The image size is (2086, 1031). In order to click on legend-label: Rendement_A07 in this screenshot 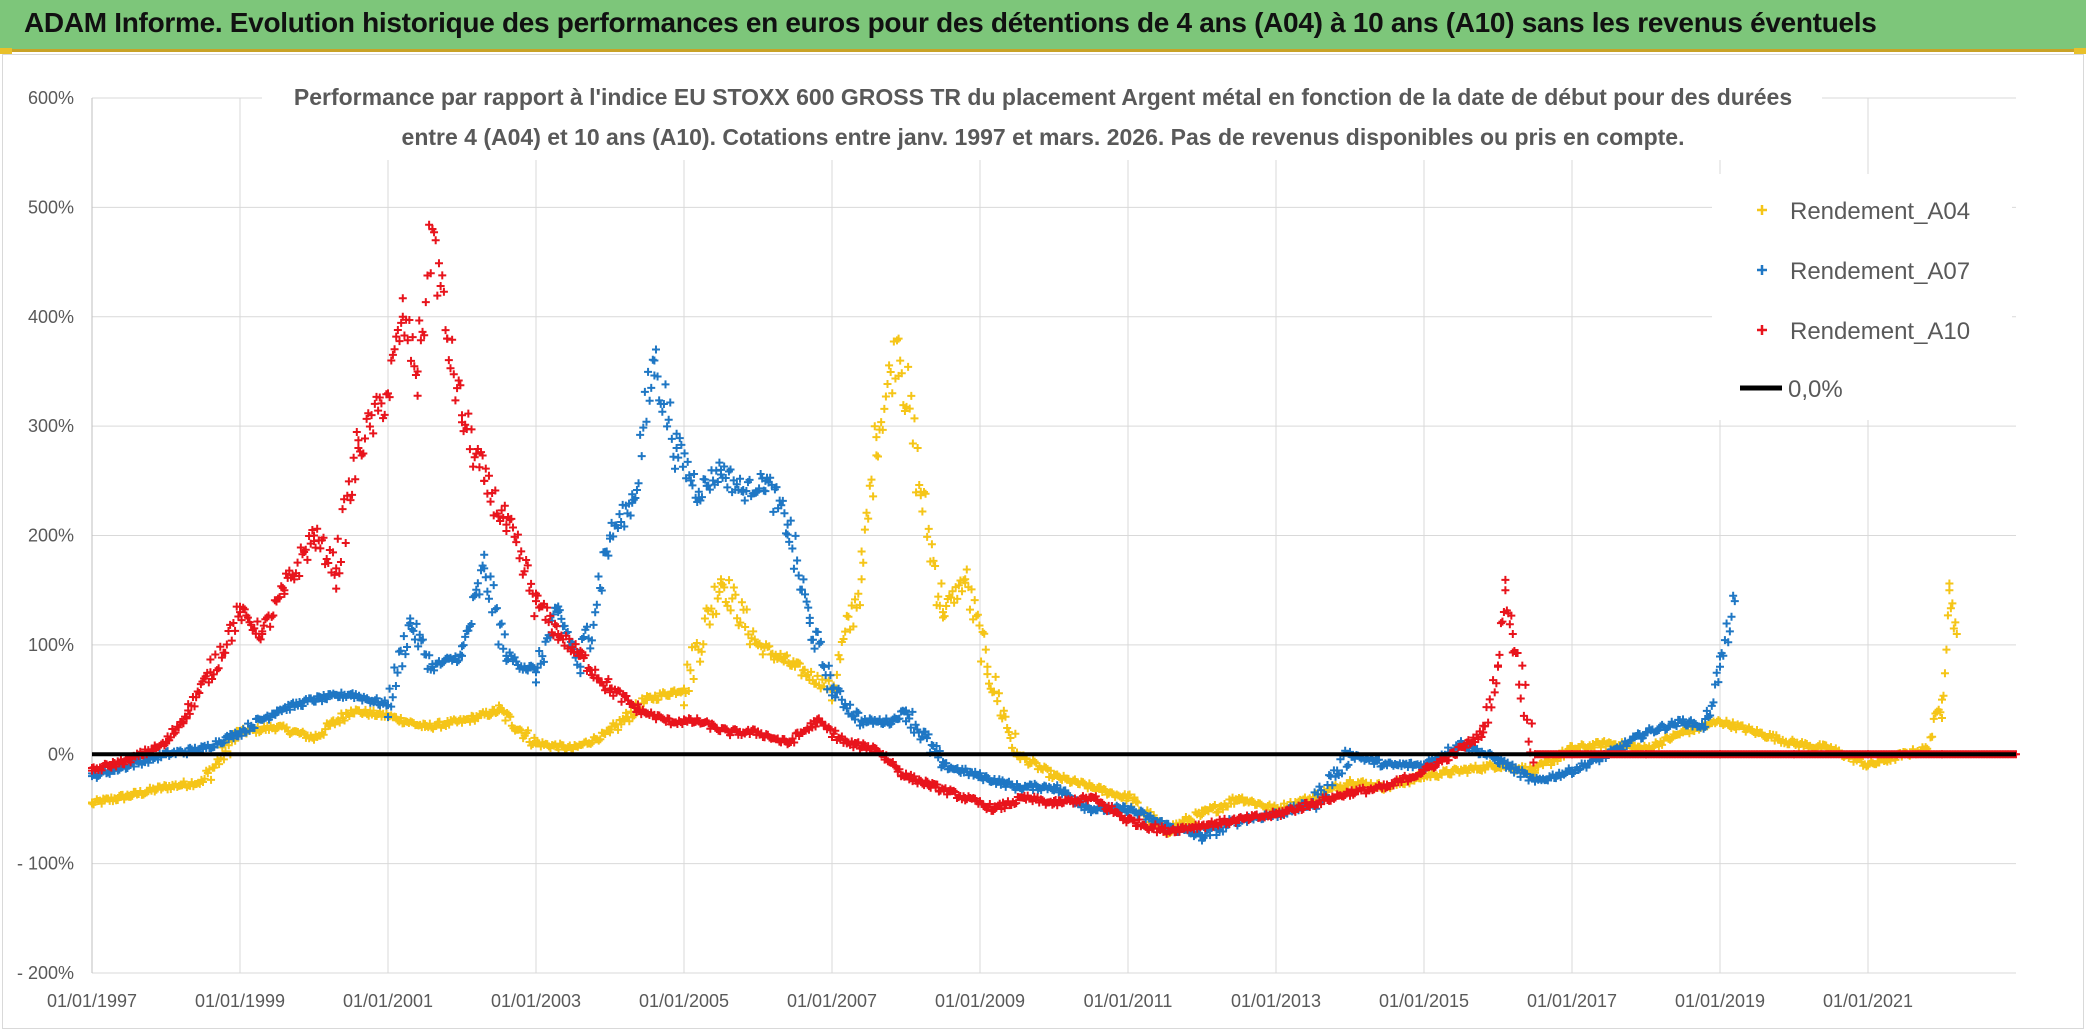, I will do `click(1880, 271)`.